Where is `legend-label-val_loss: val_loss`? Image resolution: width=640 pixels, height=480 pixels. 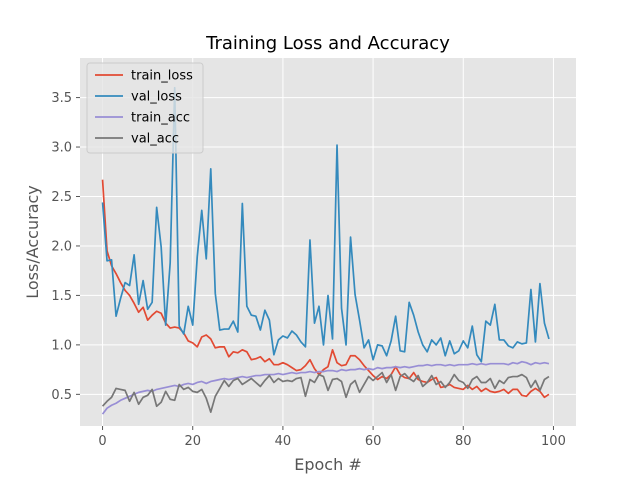 legend-label-val_loss: val_loss is located at coordinates (156, 97).